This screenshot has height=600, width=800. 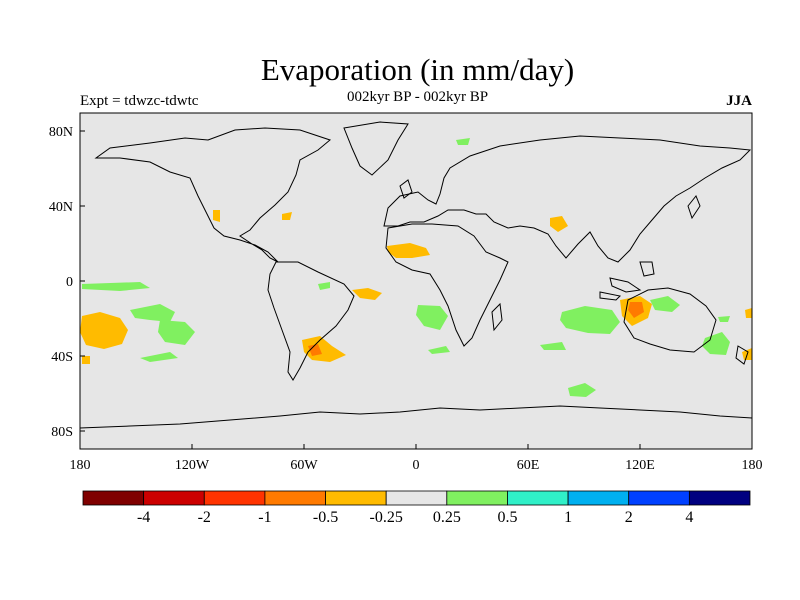 What do you see at coordinates (62, 432) in the screenshot?
I see `y-tick-label: 80S` at bounding box center [62, 432].